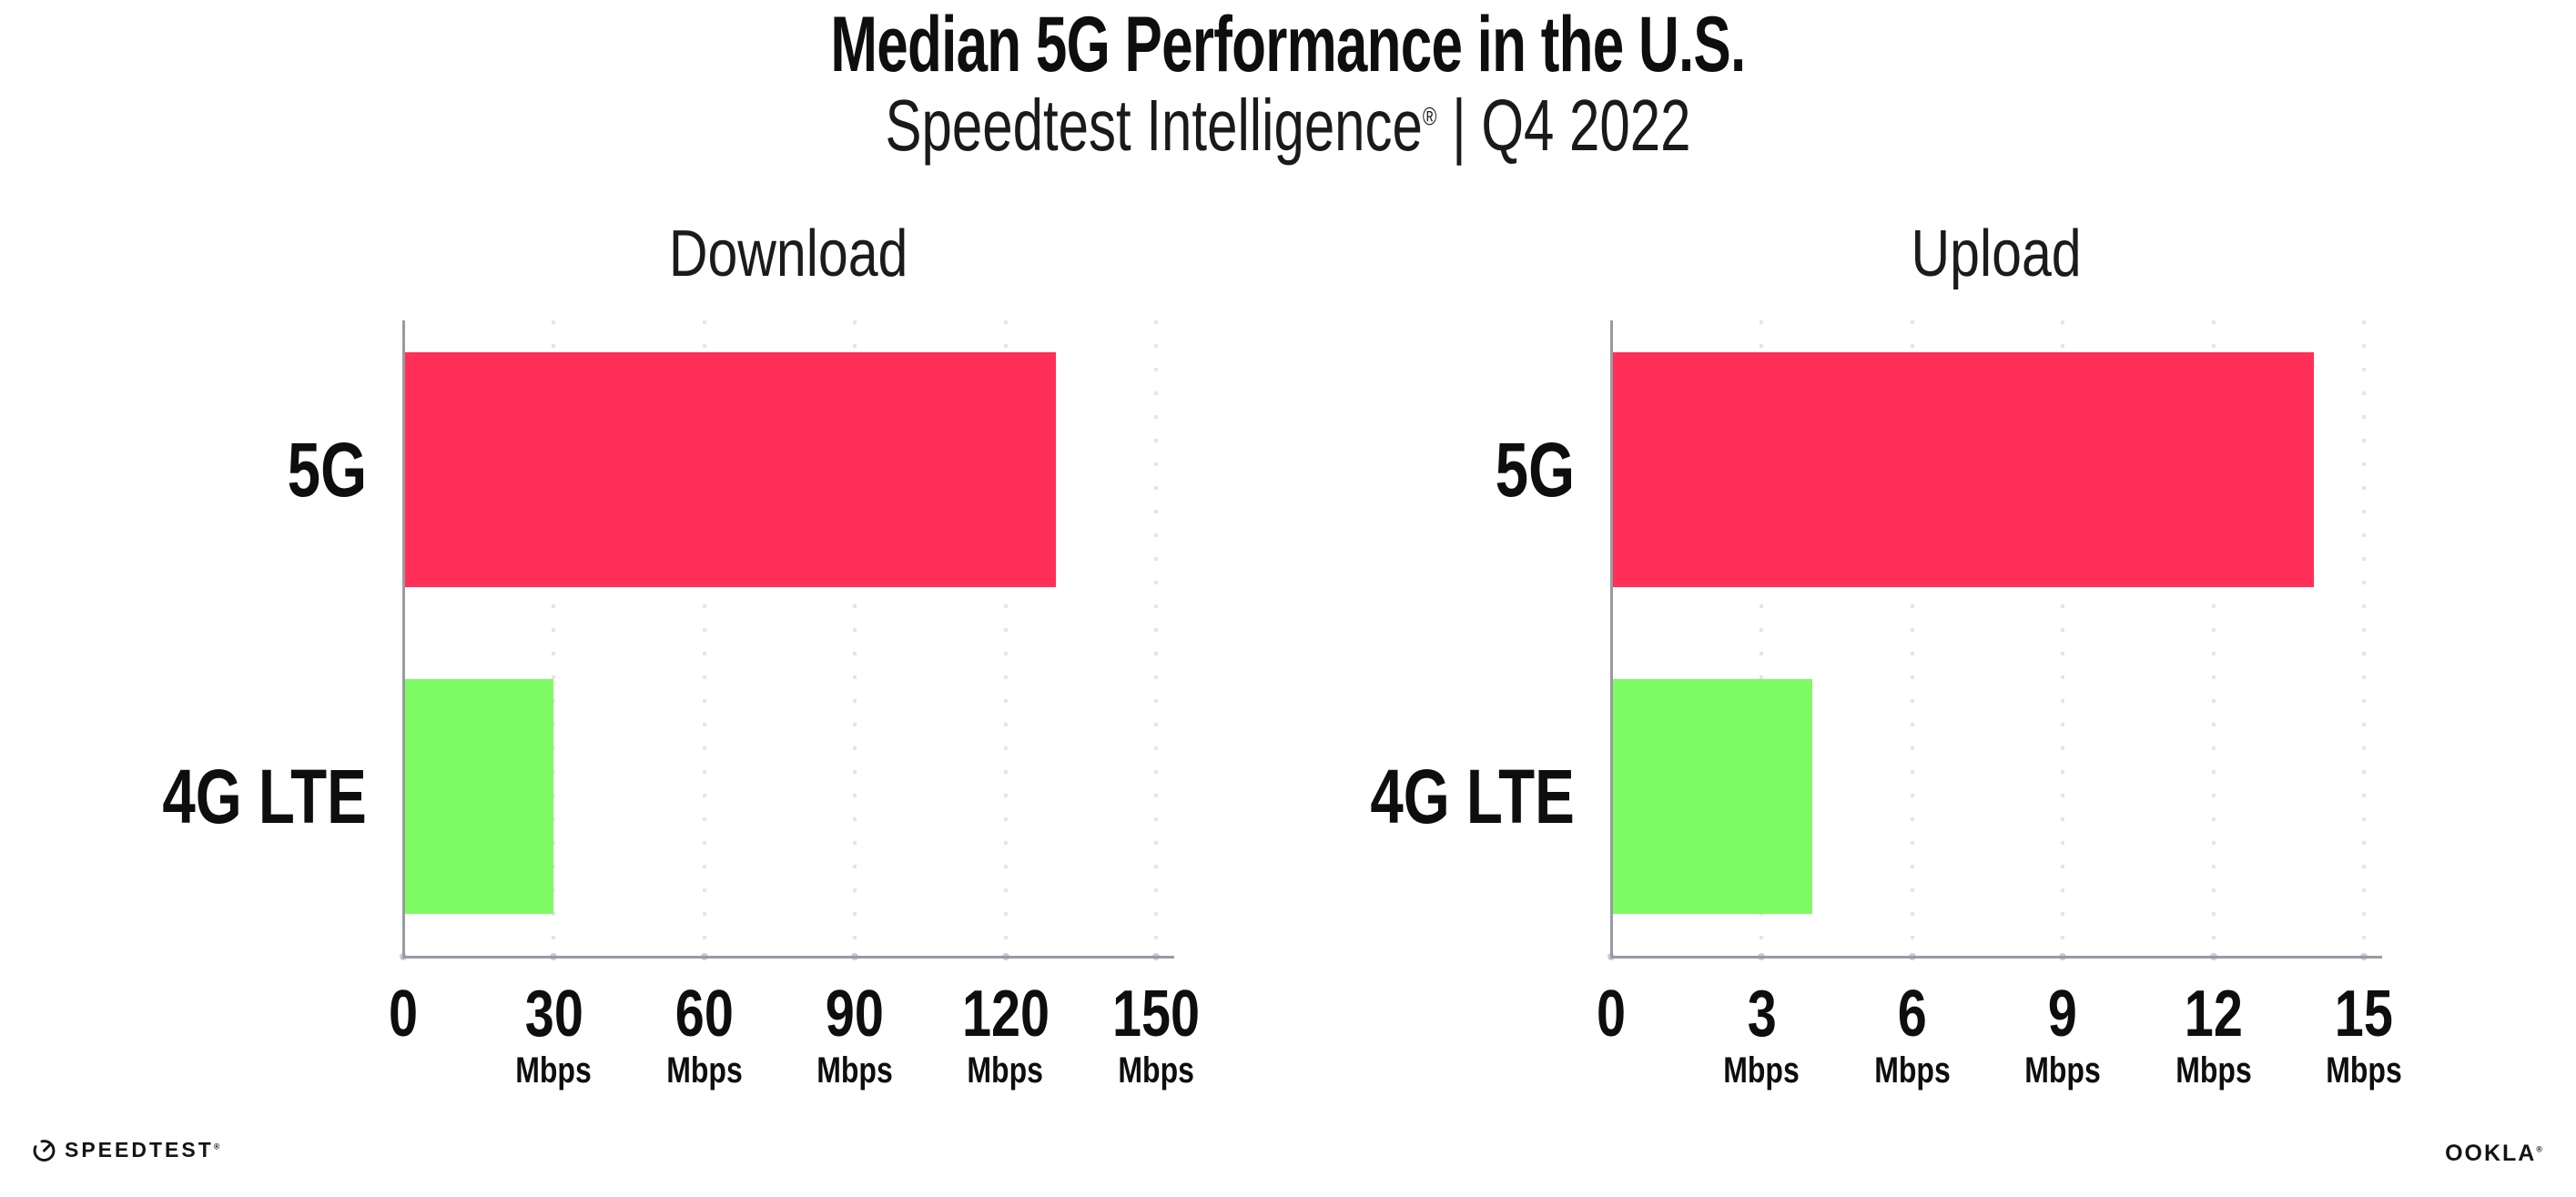 This screenshot has height=1197, width=2576. I want to click on category-label-5g-upload: 5G, so click(1535, 470).